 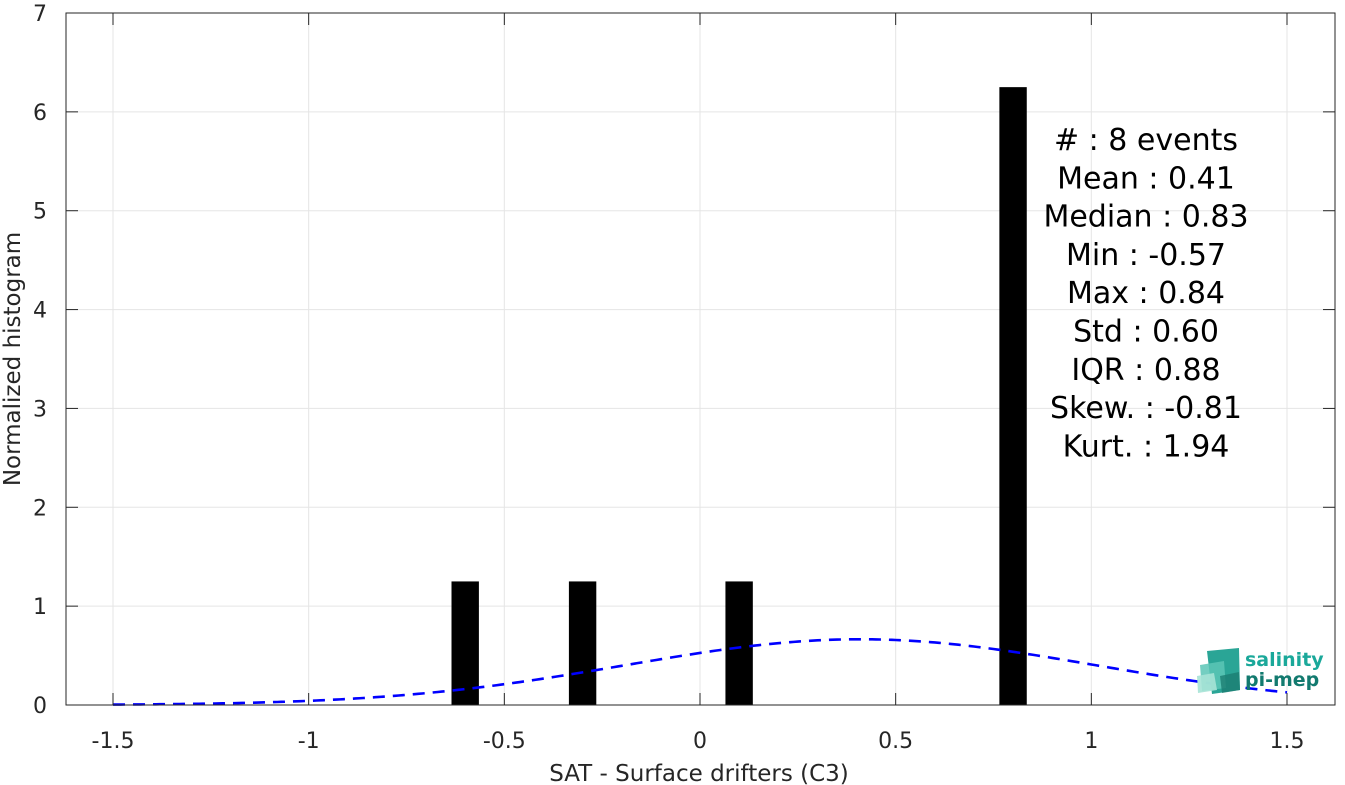 I want to click on stats-line: Max : 0.84, so click(x=1146, y=293).